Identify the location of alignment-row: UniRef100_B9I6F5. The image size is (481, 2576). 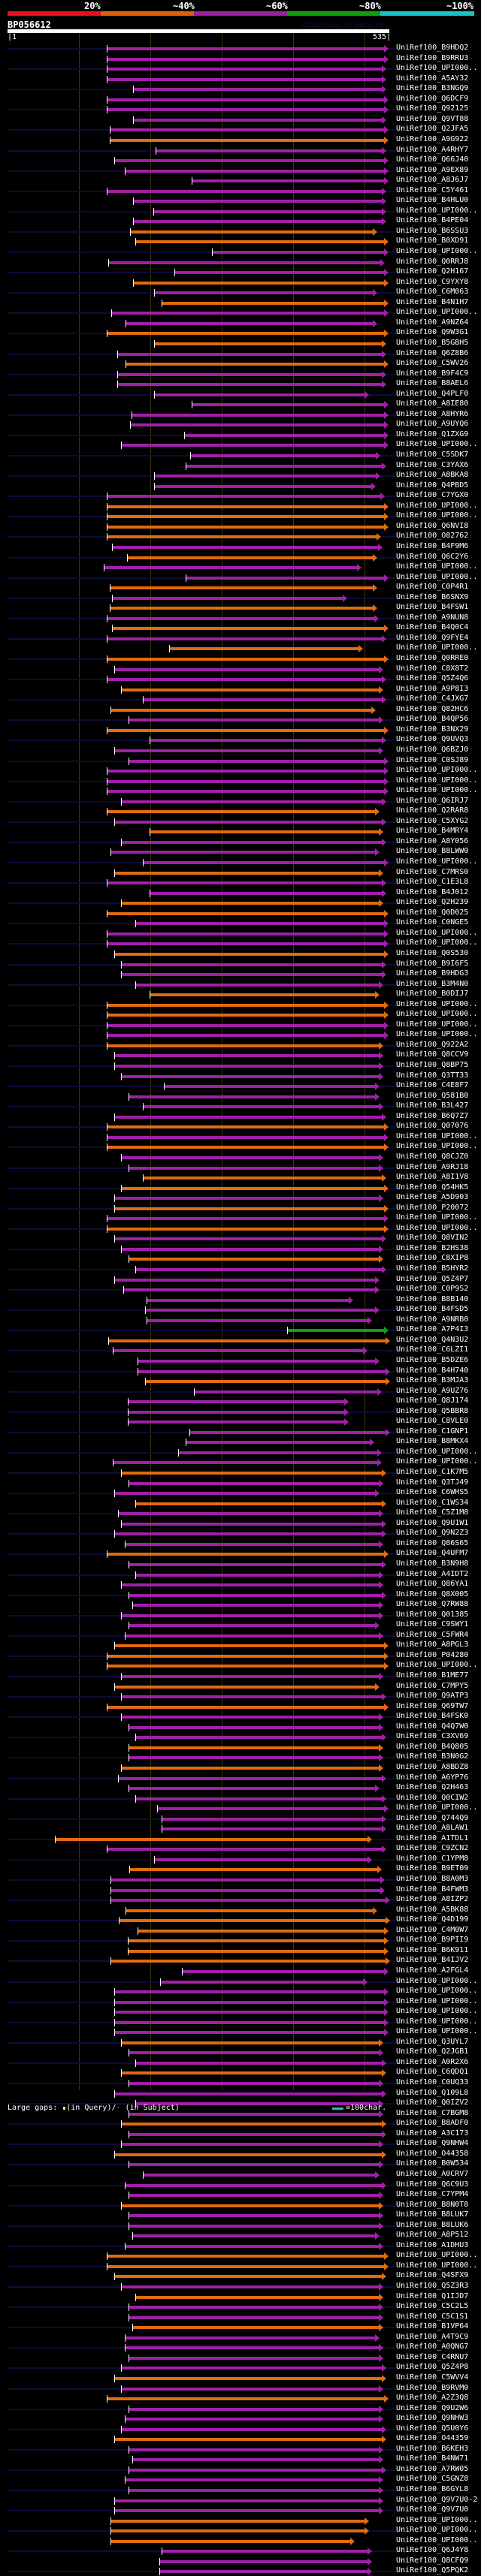
(240, 964).